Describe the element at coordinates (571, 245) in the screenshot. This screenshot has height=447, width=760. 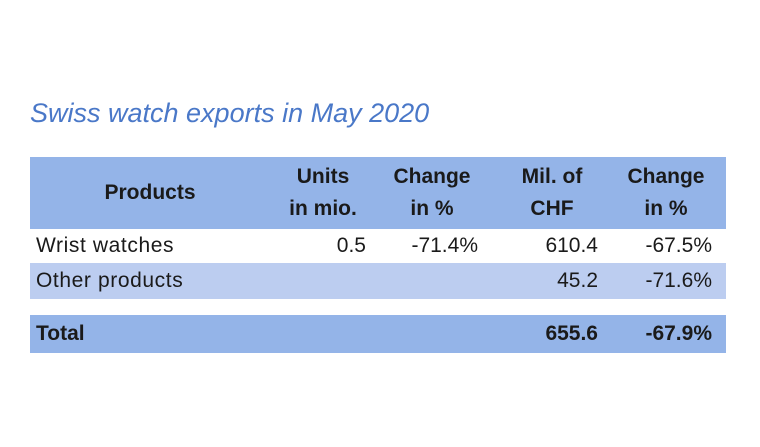
I see `row-chf: 610.4` at that location.